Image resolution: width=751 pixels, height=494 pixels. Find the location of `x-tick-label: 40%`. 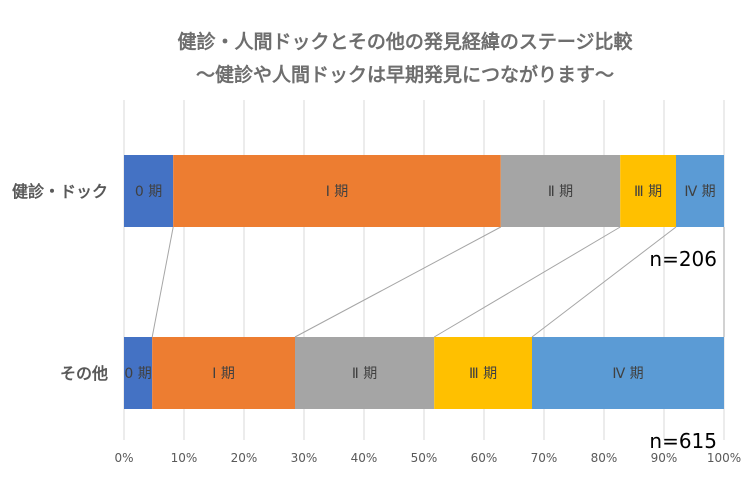

x-tick-label: 40% is located at coordinates (364, 458).